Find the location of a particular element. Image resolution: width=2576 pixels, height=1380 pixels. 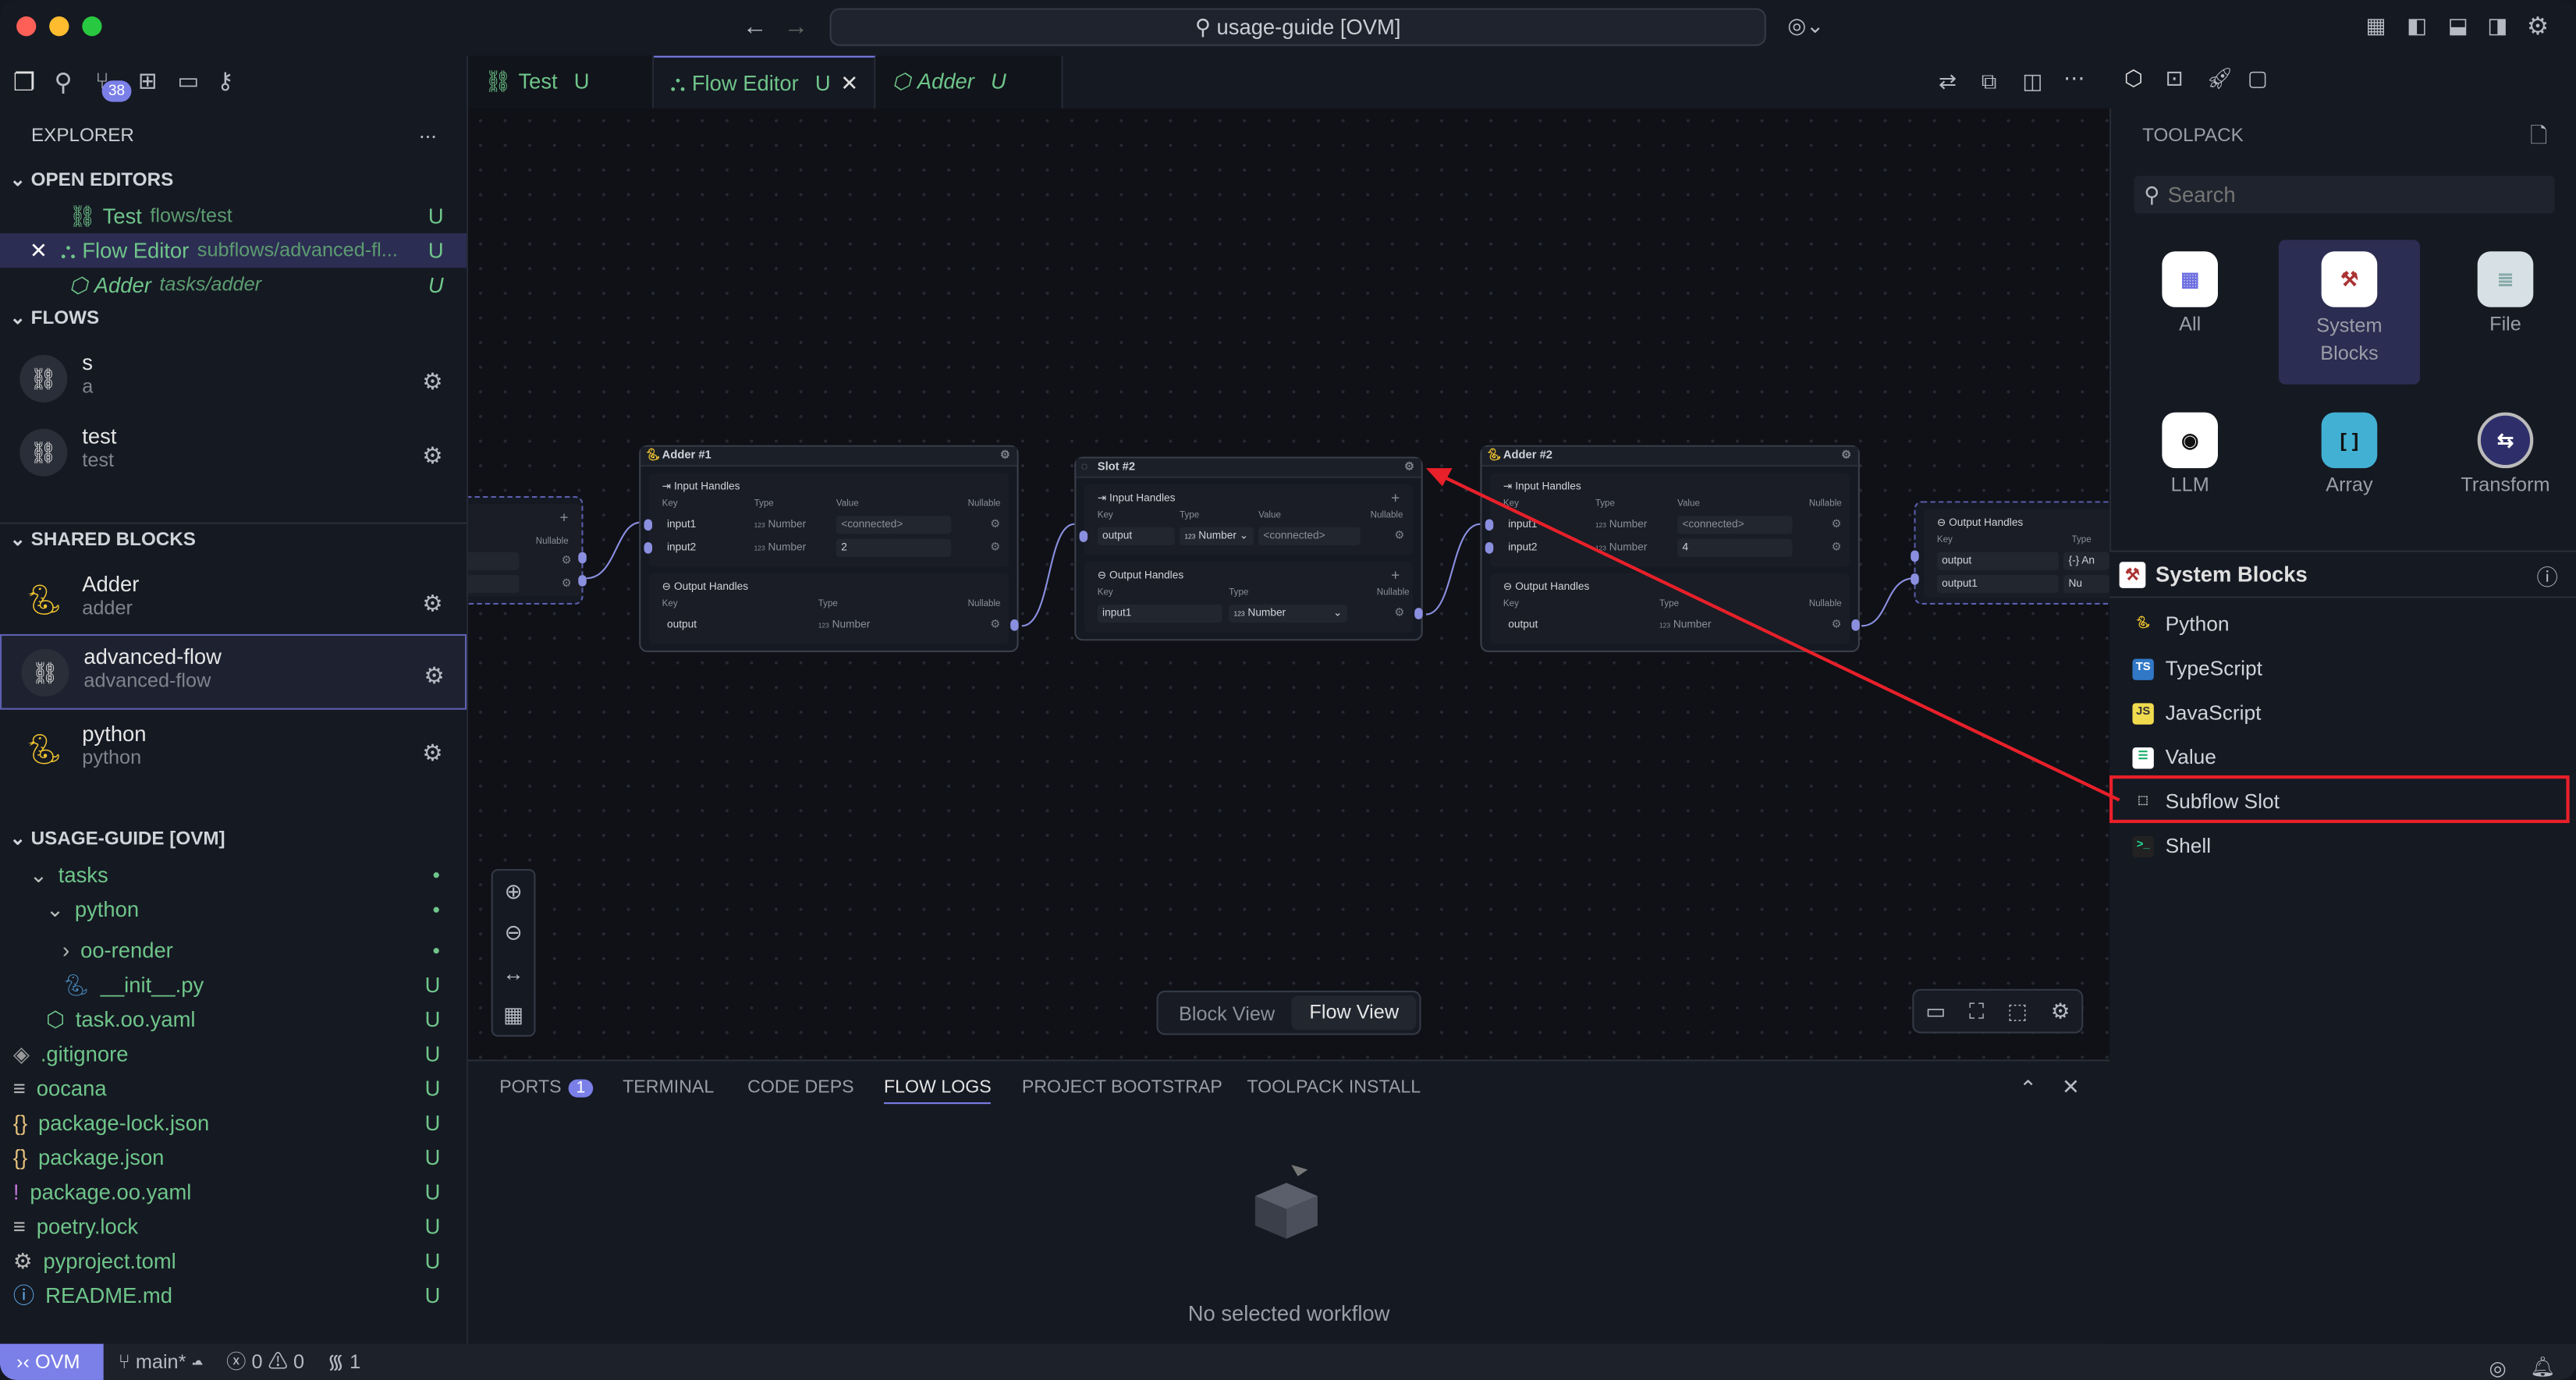

tree-item: ⚙ pyproject.toml U is located at coordinates (233, 1260).